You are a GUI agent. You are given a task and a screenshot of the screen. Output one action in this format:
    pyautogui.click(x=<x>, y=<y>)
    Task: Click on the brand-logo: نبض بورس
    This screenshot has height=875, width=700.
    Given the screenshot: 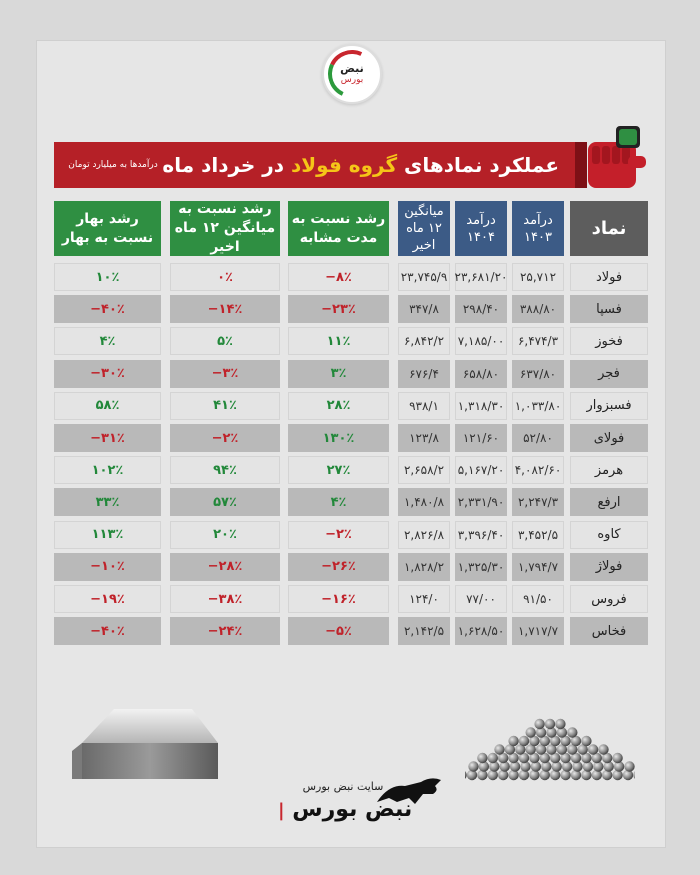 What is the action you would take?
    pyautogui.click(x=352, y=74)
    